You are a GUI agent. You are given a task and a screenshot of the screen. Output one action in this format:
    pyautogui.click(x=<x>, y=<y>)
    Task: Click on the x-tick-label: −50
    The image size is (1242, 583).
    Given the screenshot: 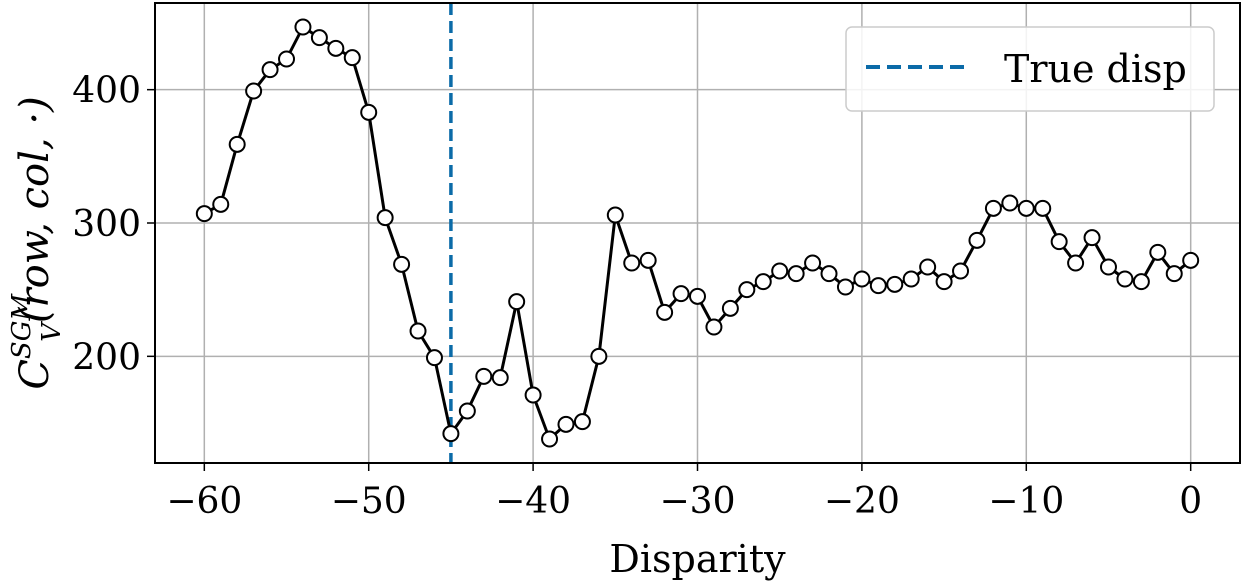 What is the action you would take?
    pyautogui.click(x=369, y=501)
    